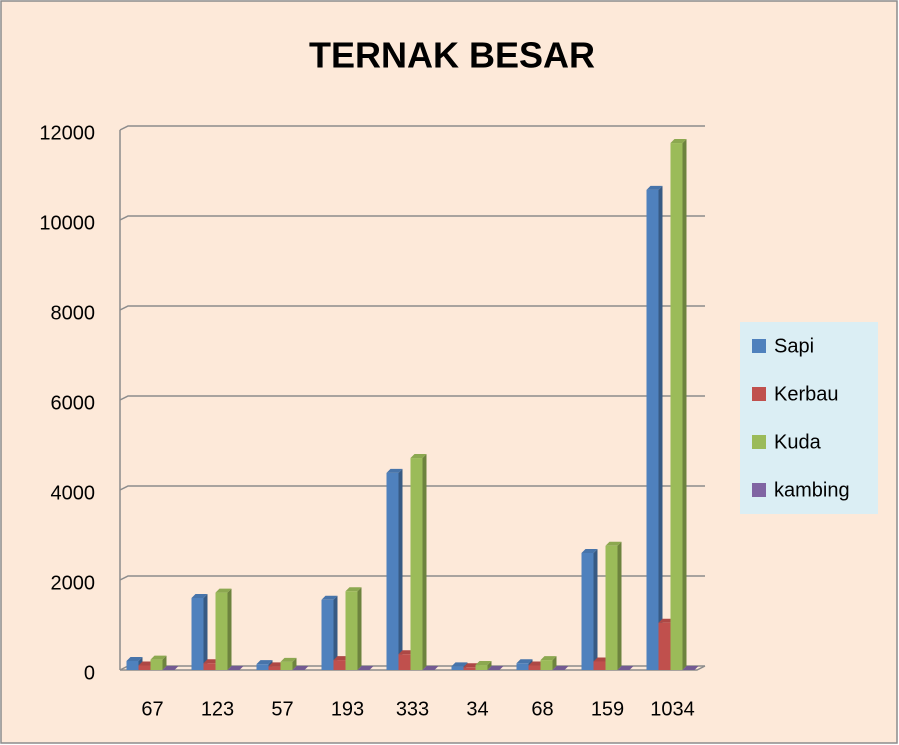  I want to click on legend-label: Kuda, so click(798, 442).